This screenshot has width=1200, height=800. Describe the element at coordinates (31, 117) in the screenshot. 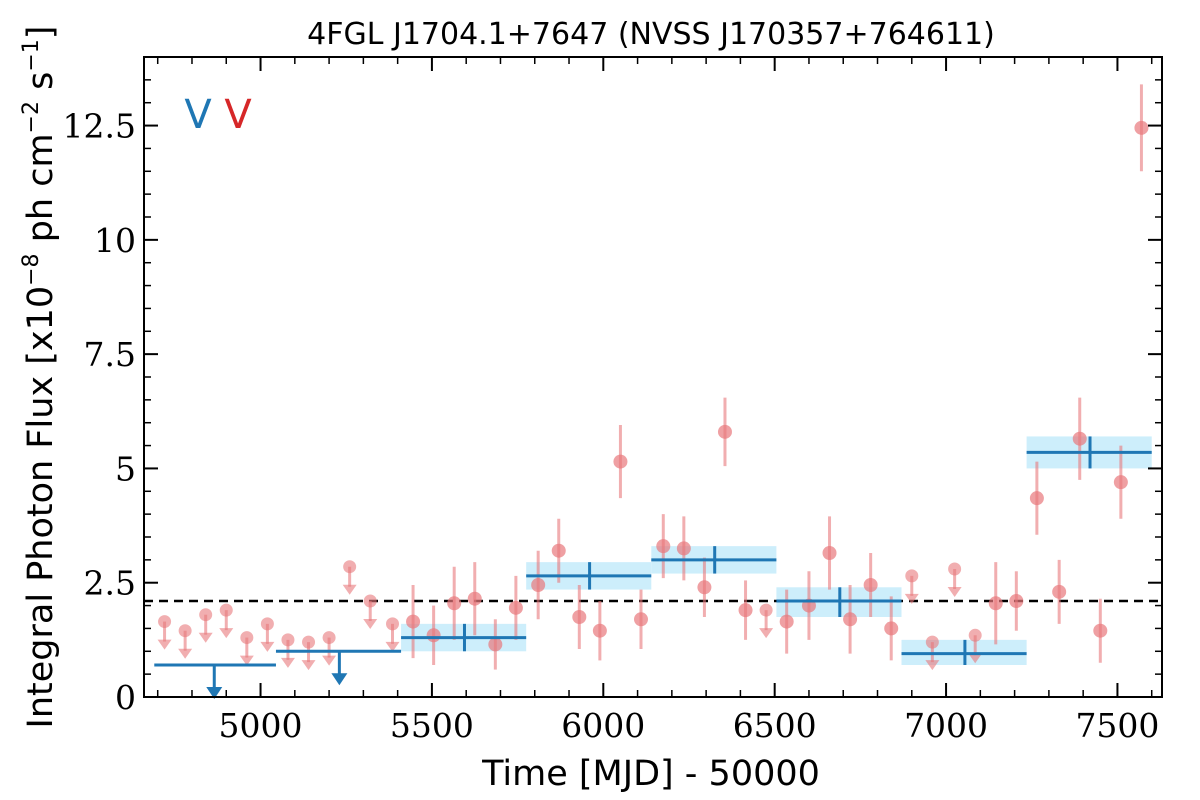

I see `y-axis-label-exp2: −2` at that location.